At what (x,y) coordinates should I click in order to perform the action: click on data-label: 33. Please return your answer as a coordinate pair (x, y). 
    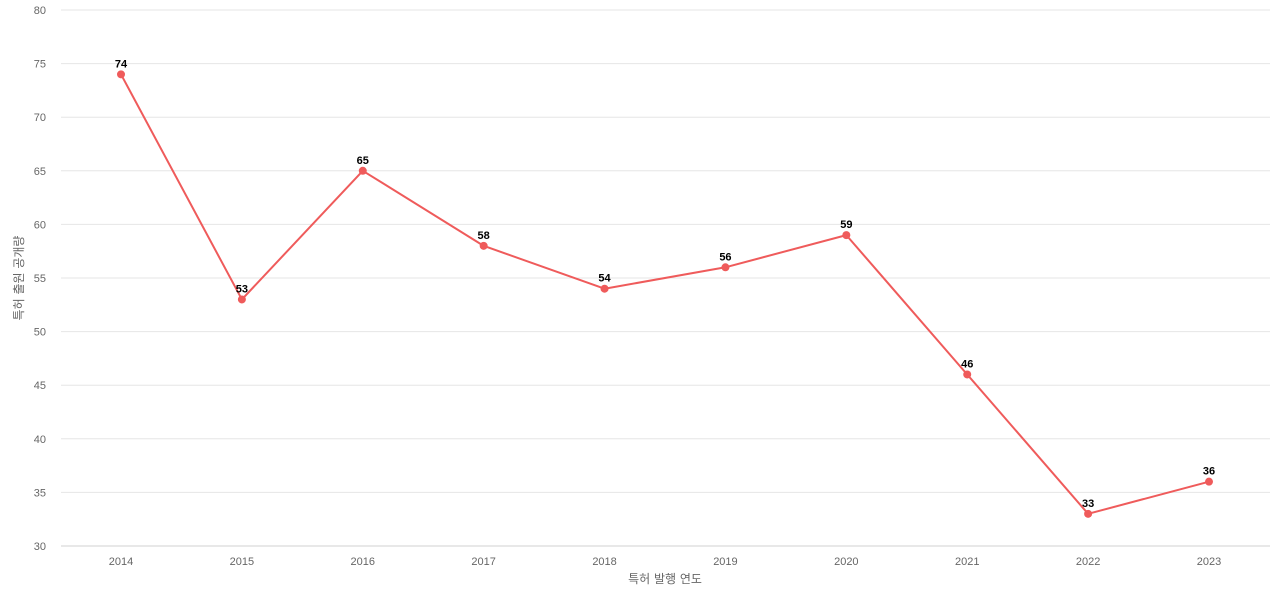
    Looking at the image, I should click on (1088, 504).